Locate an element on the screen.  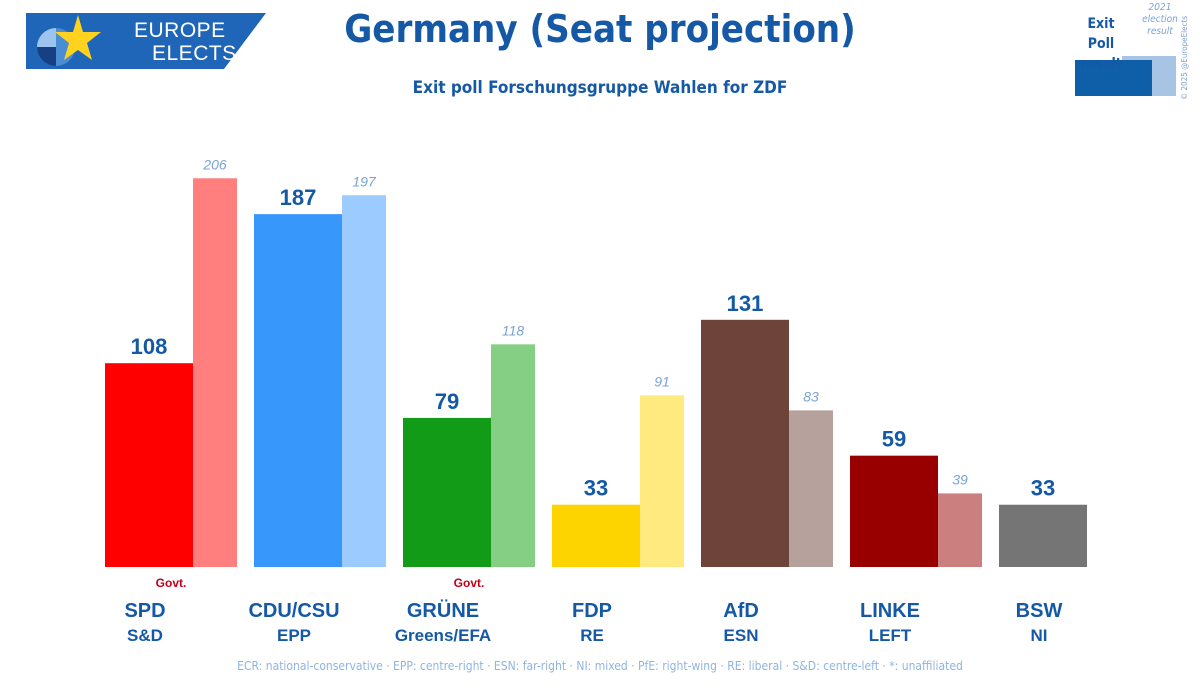
bar-current-bsw is located at coordinates (1043, 535).